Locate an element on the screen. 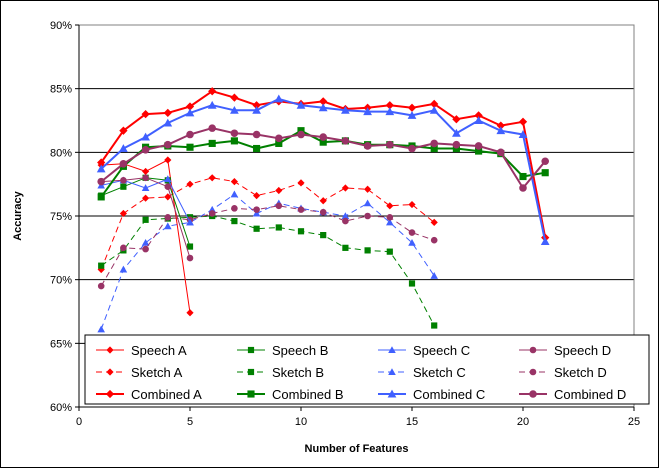  x-tick-label: 0 is located at coordinates (79, 422).